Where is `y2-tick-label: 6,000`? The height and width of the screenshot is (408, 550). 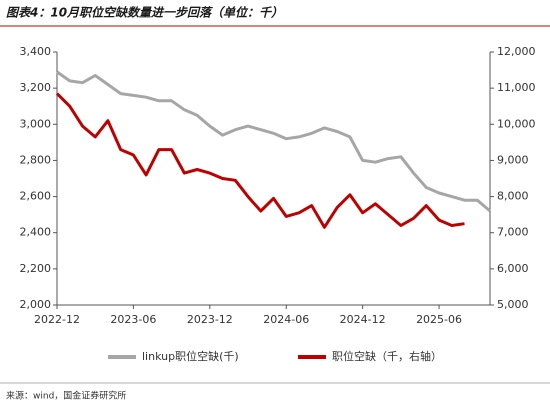
y2-tick-label: 6,000 is located at coordinates (513, 268).